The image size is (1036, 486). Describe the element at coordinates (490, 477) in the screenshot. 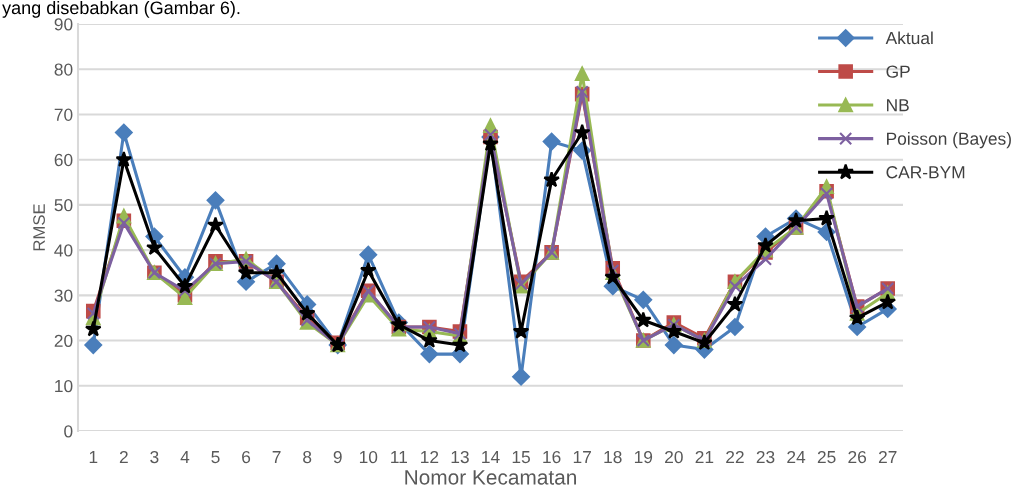

I see `x-axis-title: Nomor Kecamatan` at that location.